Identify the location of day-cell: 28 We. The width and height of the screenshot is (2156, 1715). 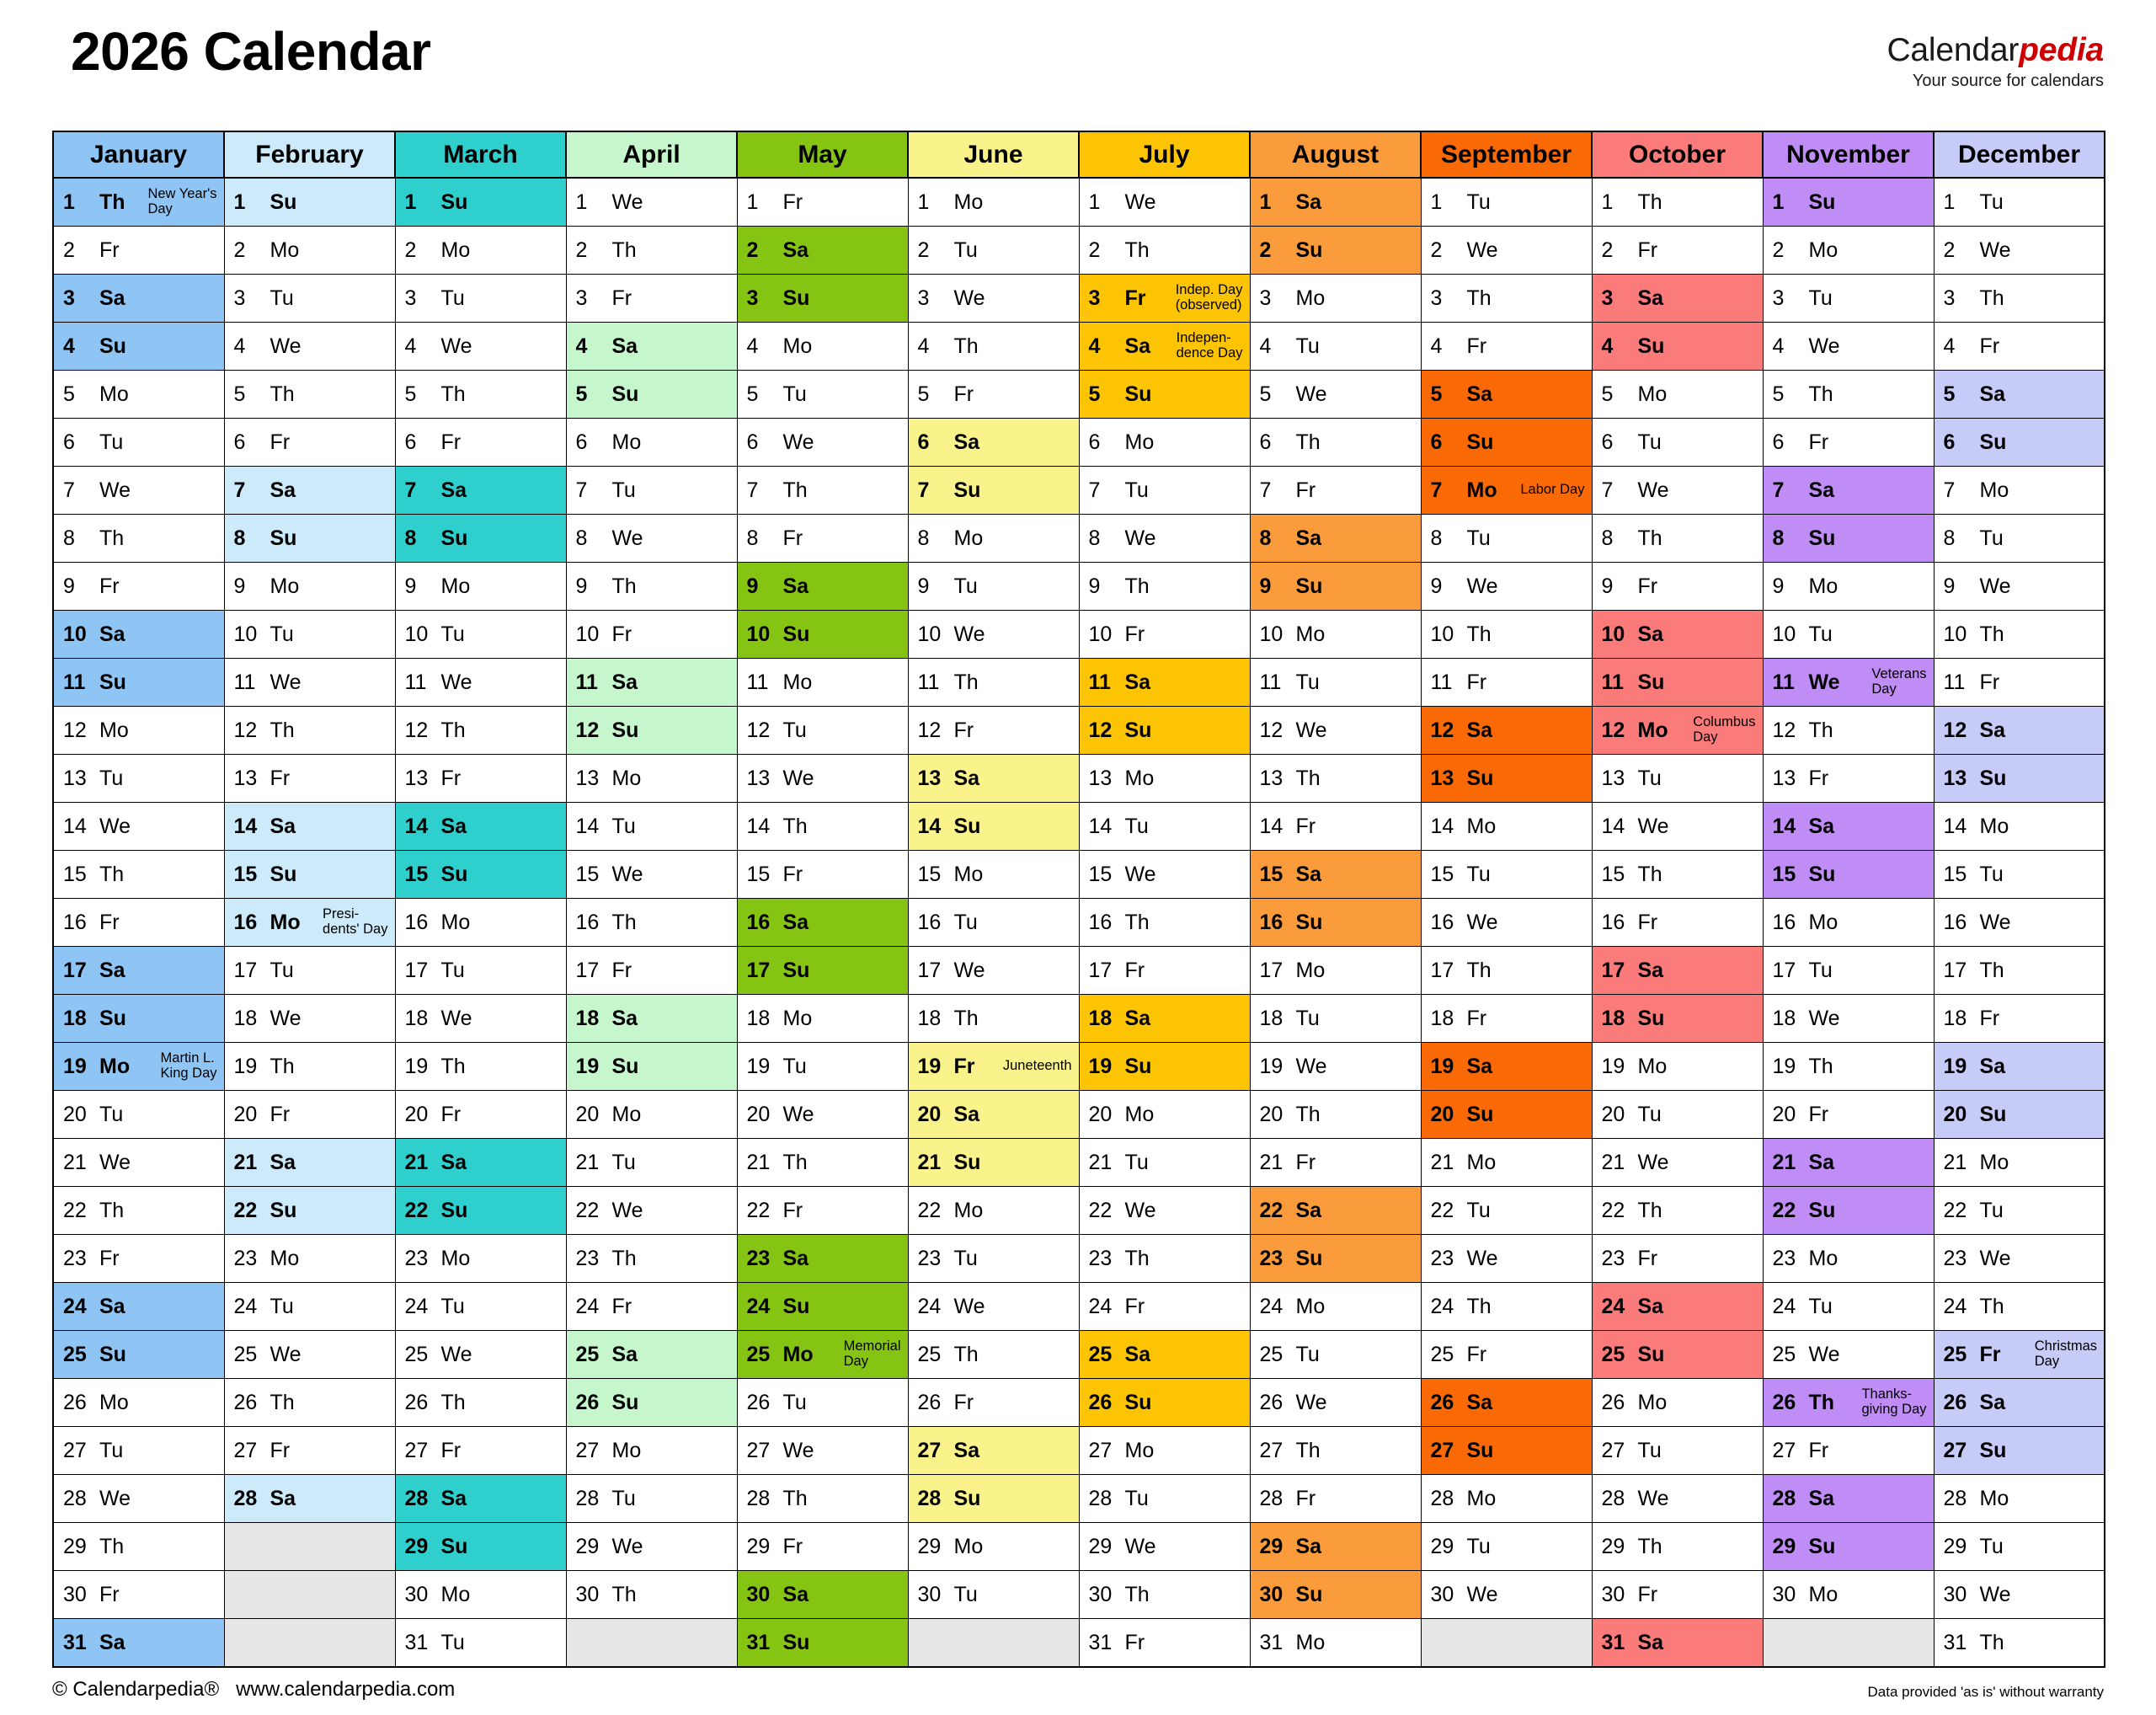
(138, 1498).